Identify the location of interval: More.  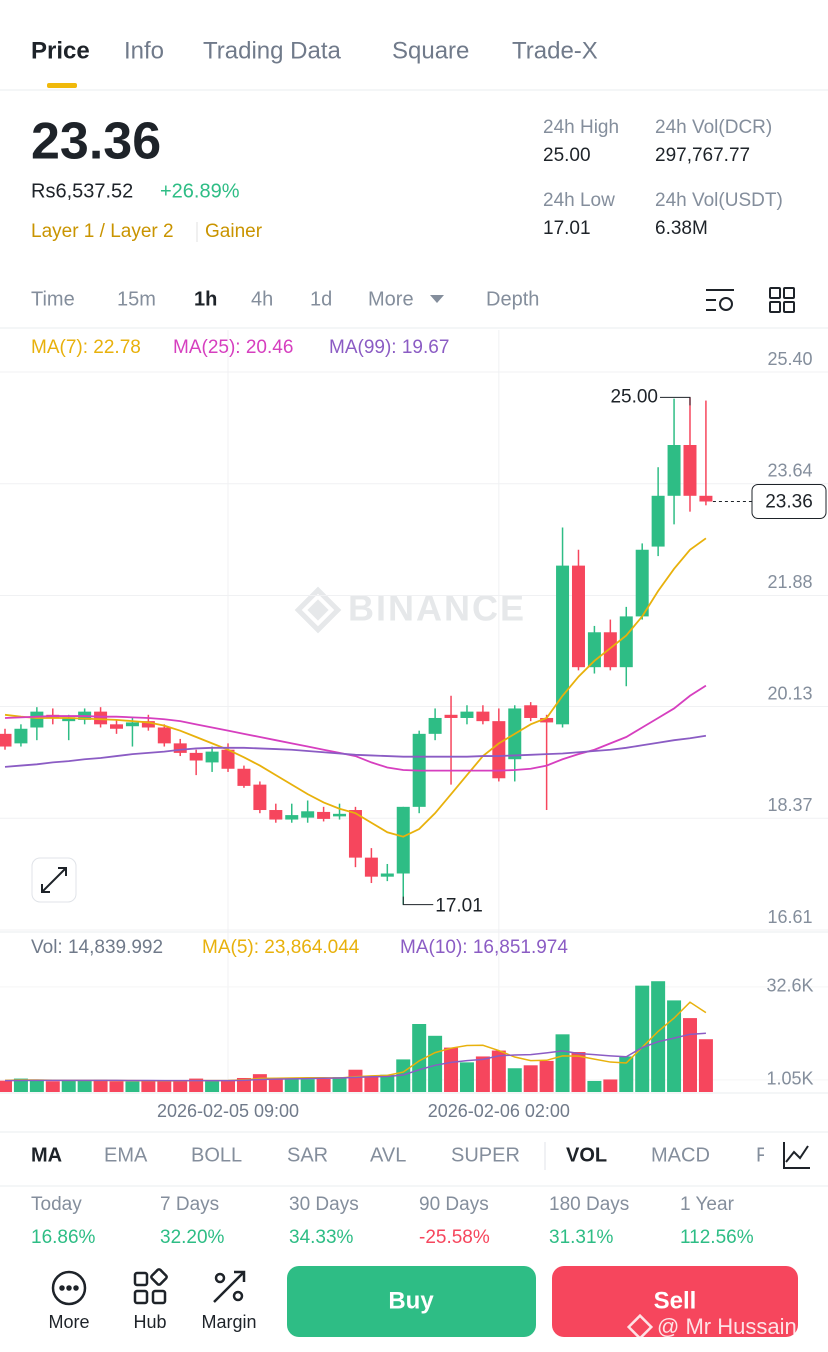
(391, 299).